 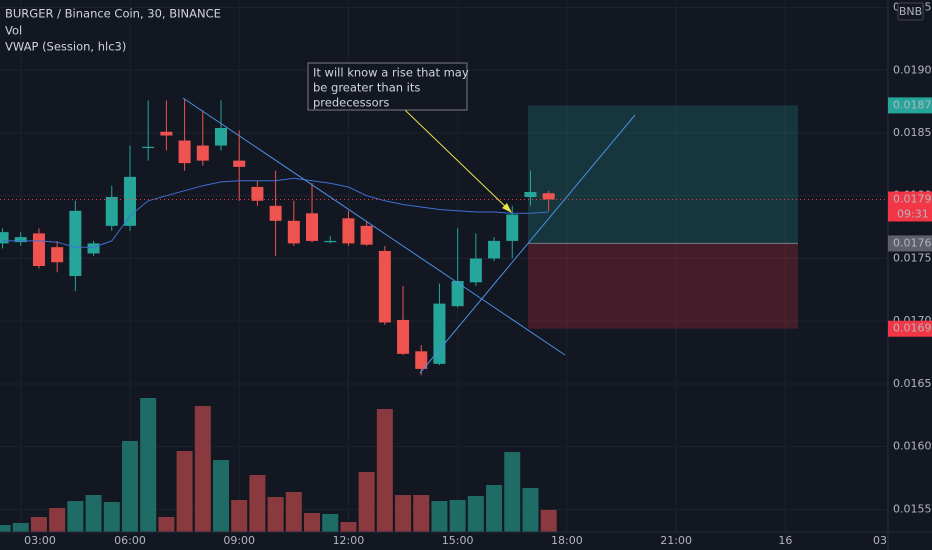 I want to click on x-tick-label: 21:00, so click(x=676, y=540).